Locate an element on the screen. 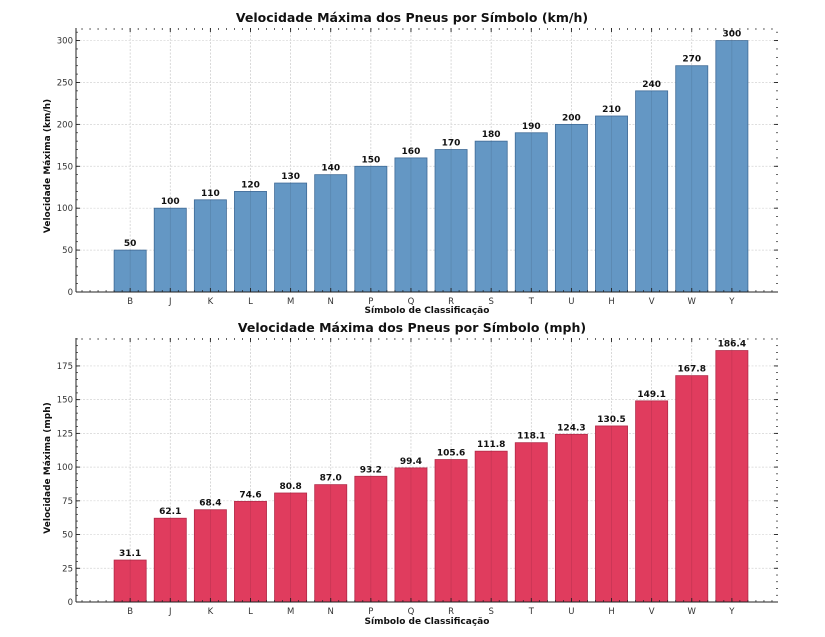  value-label: 68.4 is located at coordinates (210, 504).